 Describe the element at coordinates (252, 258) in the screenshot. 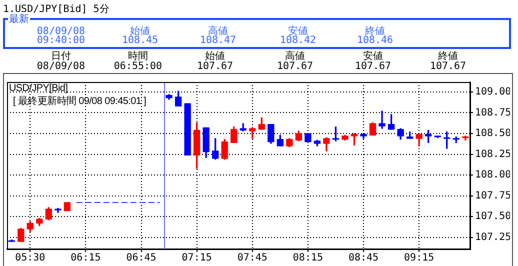

I see `x-tick-label: 07:45` at that location.